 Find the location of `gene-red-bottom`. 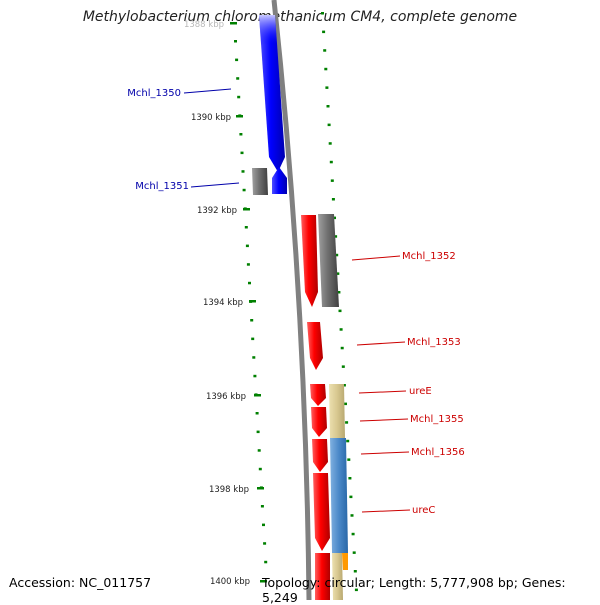

gene-red-bottom is located at coordinates (322, 576).